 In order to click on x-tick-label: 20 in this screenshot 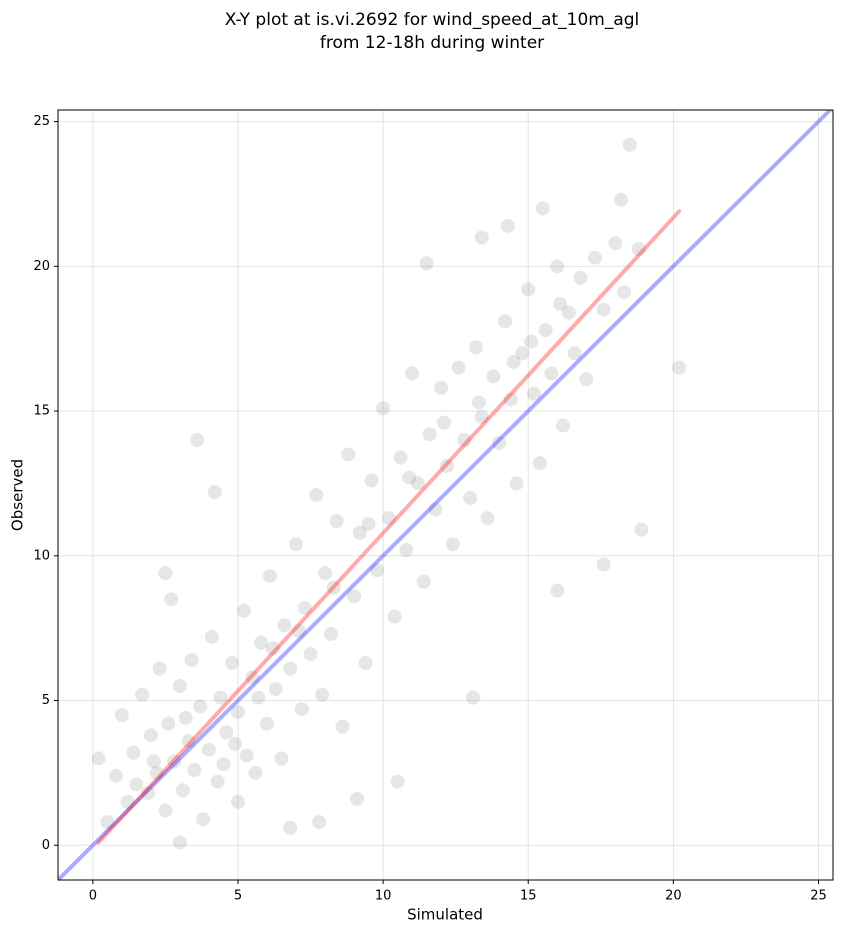, I will do `click(673, 896)`.